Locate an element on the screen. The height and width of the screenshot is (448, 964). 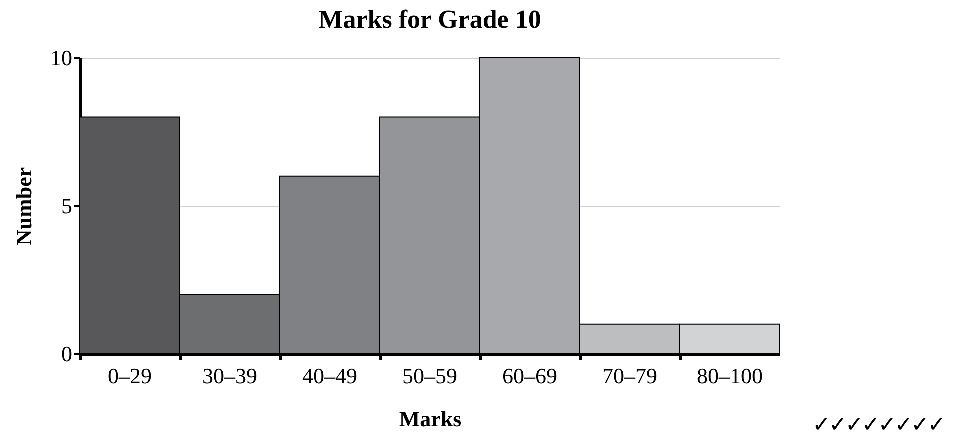
x-tick-label: 50–59 is located at coordinates (430, 376).